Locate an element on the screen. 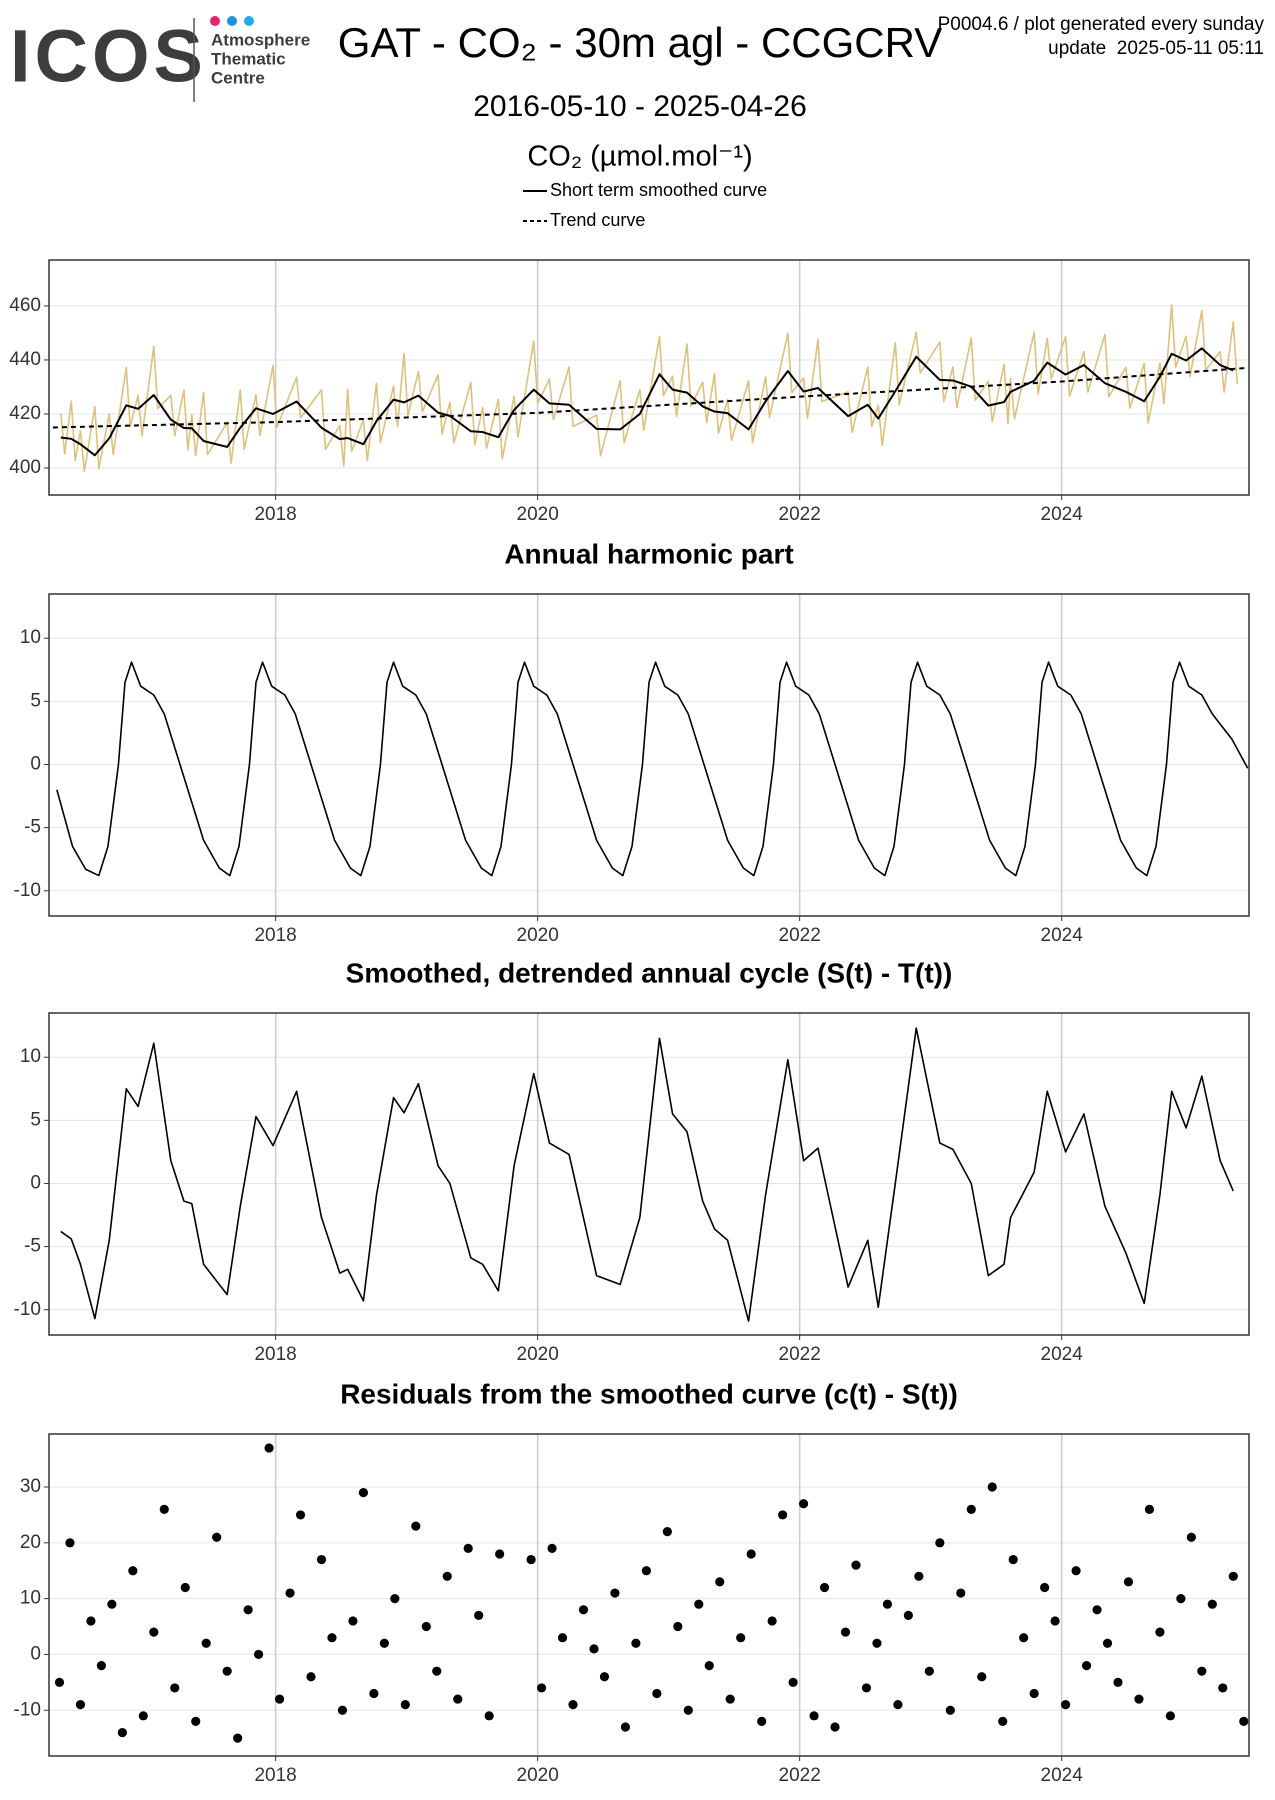 Image resolution: width=1275 pixels, height=1800 pixels. y-tick-label: 440 is located at coordinates (25, 359).